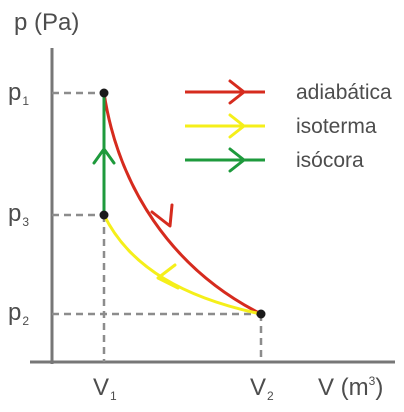 This screenshot has height=412, width=404. What do you see at coordinates (330, 160) in the screenshot?
I see `legend-isochoric-label: isócora` at bounding box center [330, 160].